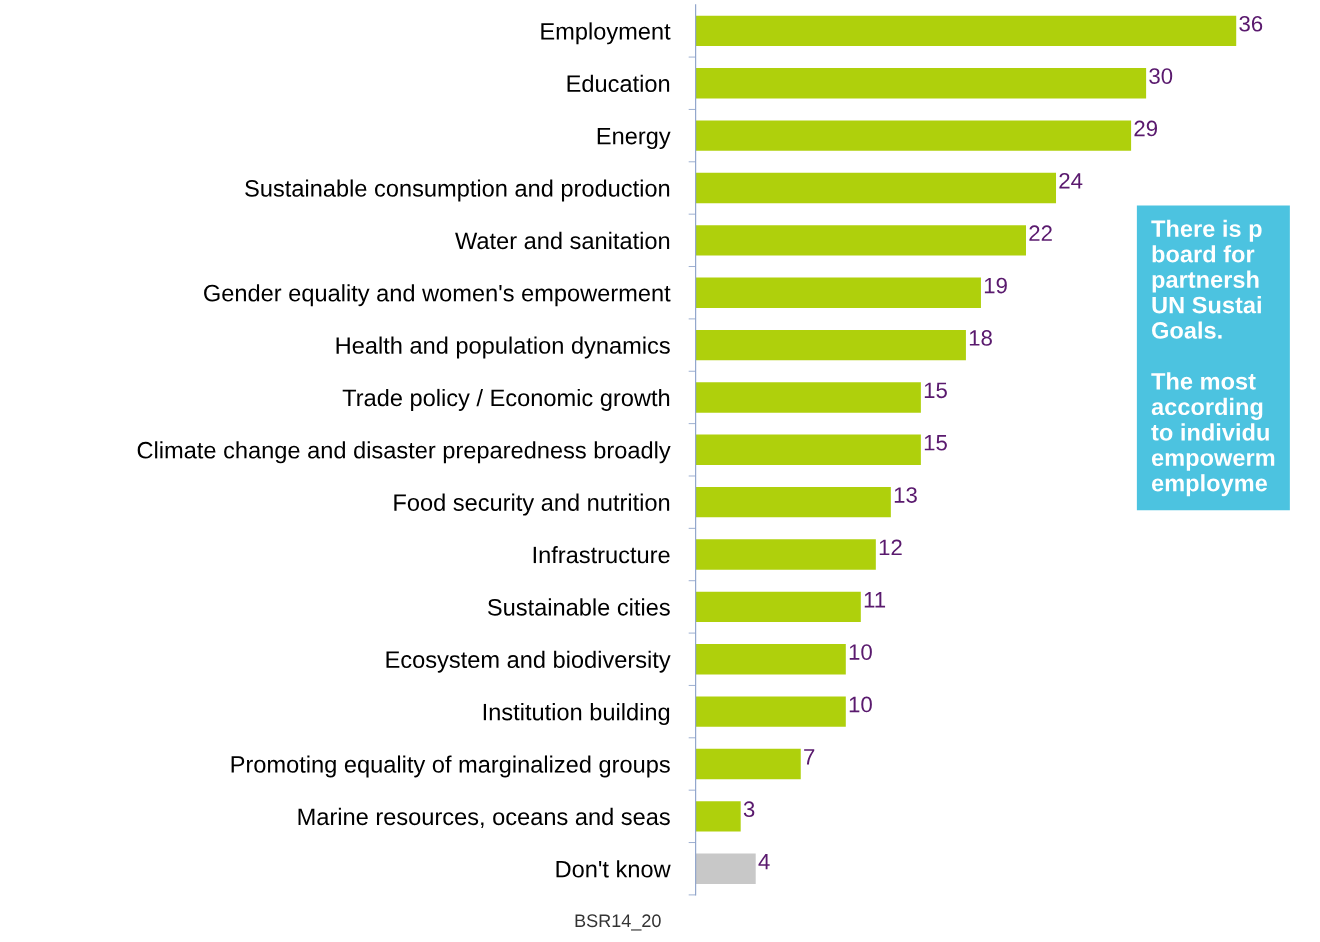 This screenshot has width=1320, height=942. I want to click on data-label: 12, so click(890, 547).